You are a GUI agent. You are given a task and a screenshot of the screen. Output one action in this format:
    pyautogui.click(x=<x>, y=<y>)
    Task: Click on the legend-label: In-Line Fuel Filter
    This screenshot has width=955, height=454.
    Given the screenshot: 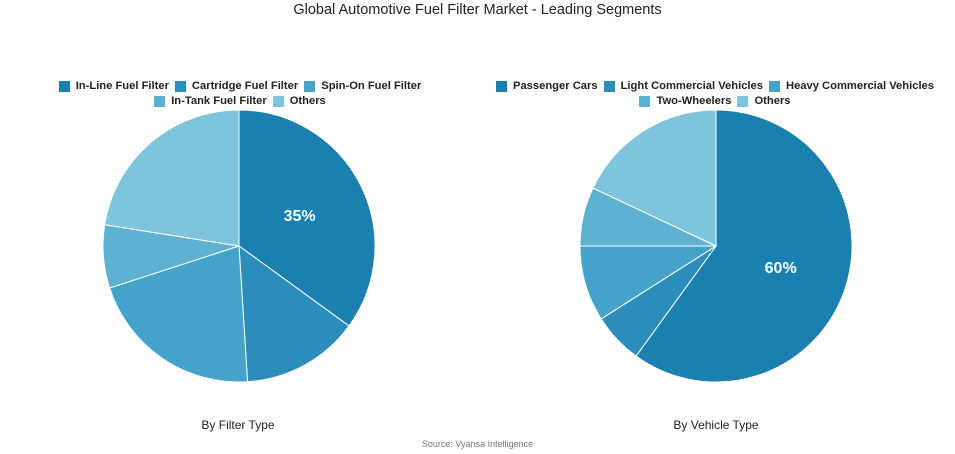 What is the action you would take?
    pyautogui.click(x=122, y=86)
    